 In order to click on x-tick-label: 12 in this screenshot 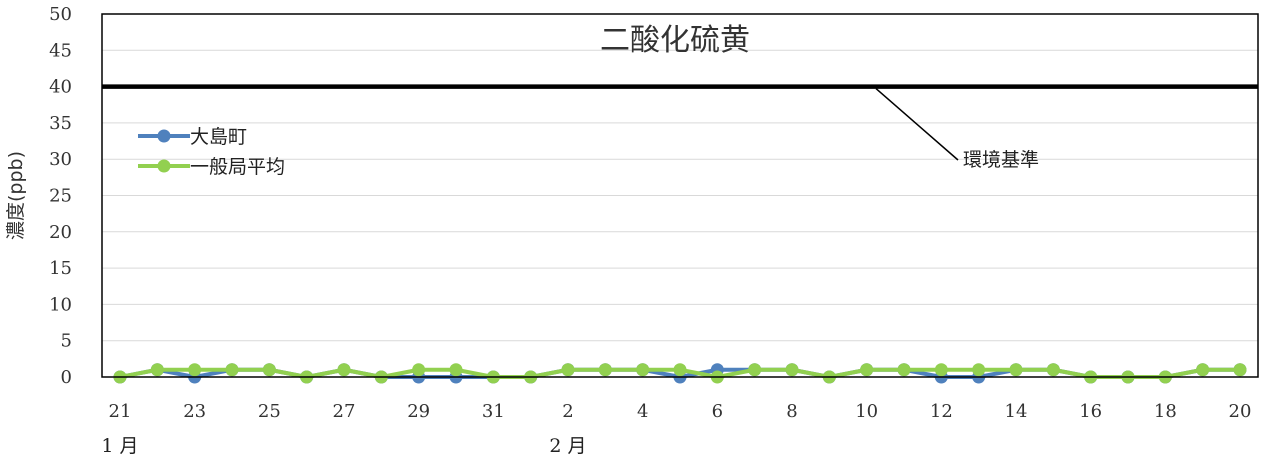, I will do `click(941, 411)`.